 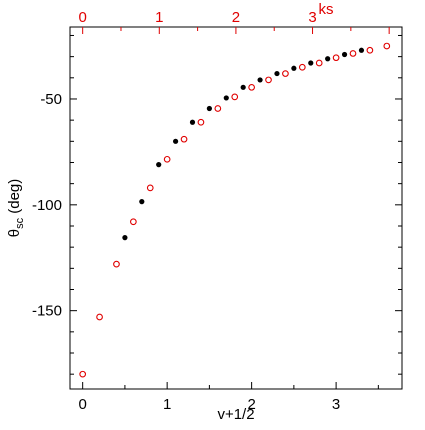 I want to click on x-axis-label: v+1/2, so click(x=235, y=414).